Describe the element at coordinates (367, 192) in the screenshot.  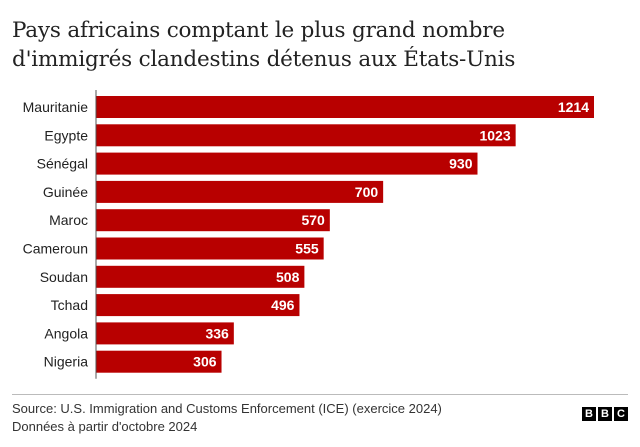
I see `value-label: 700` at that location.